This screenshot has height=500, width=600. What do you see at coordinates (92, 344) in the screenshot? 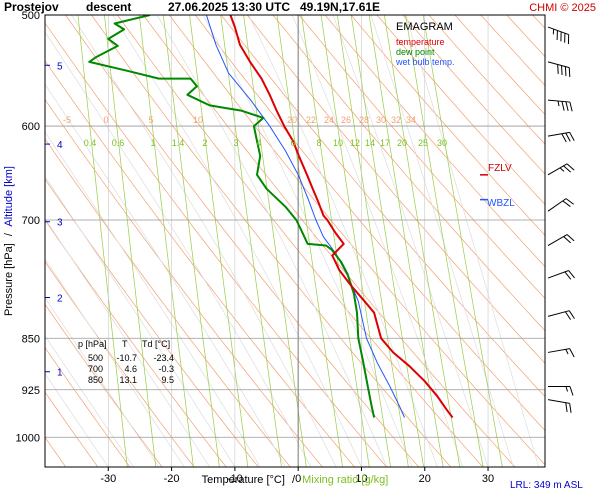
I see `table-header-p: p [hPa]` at bounding box center [92, 344].